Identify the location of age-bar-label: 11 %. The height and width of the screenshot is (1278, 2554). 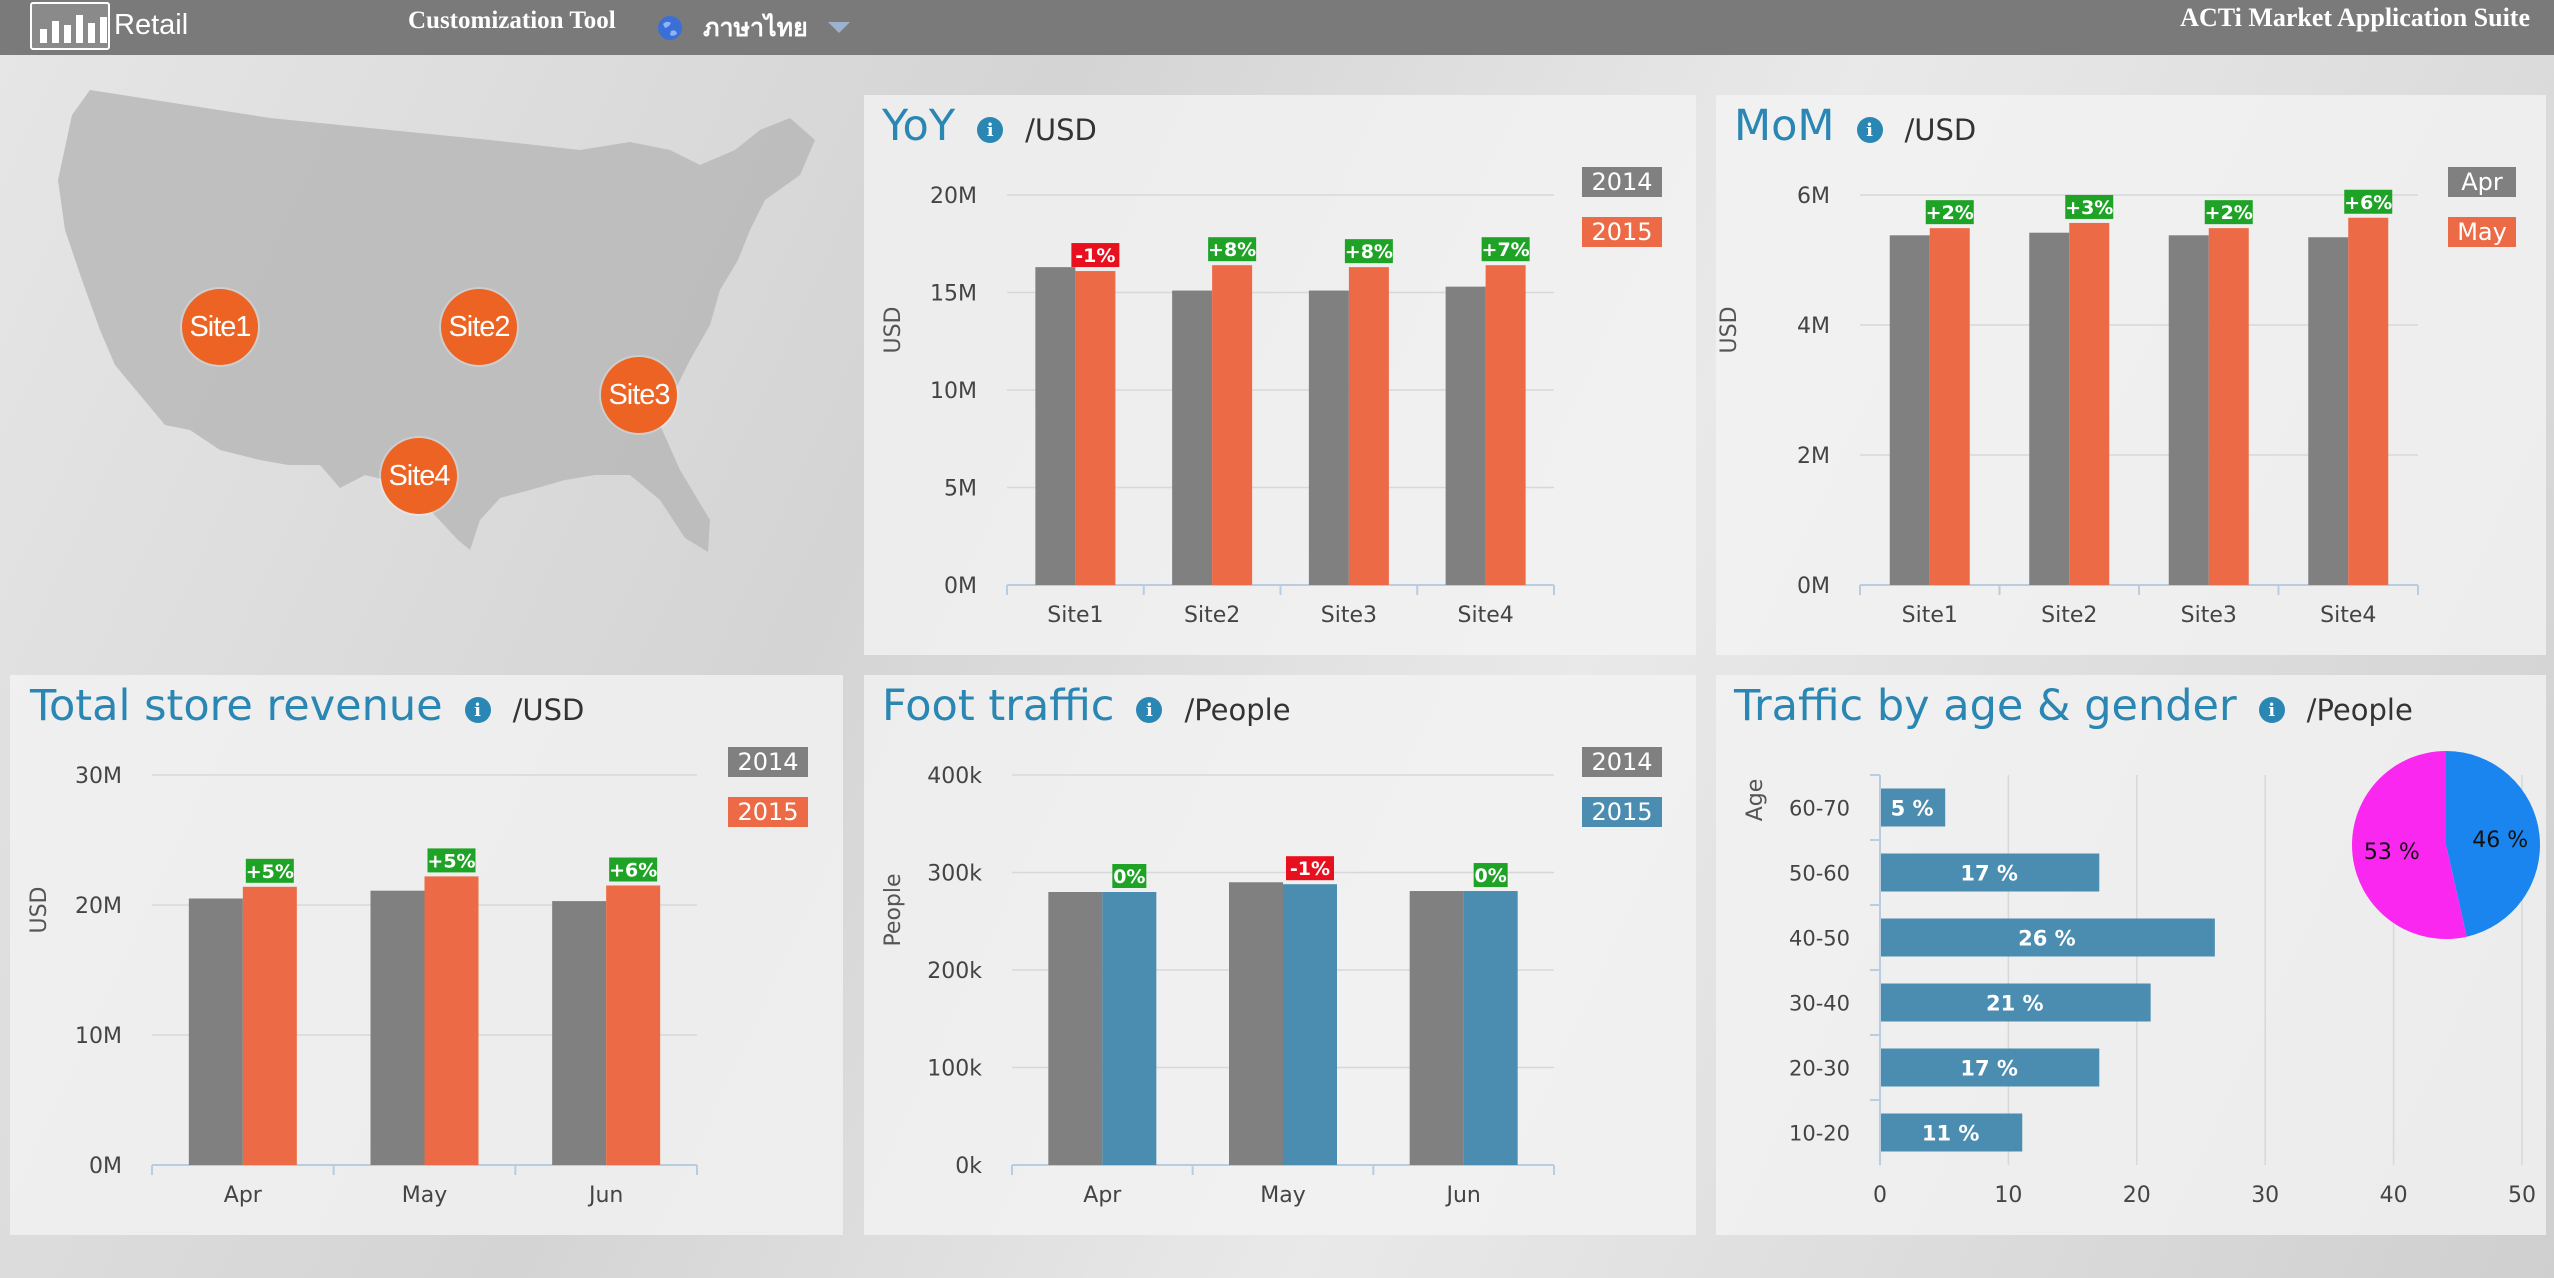
(1951, 1134).